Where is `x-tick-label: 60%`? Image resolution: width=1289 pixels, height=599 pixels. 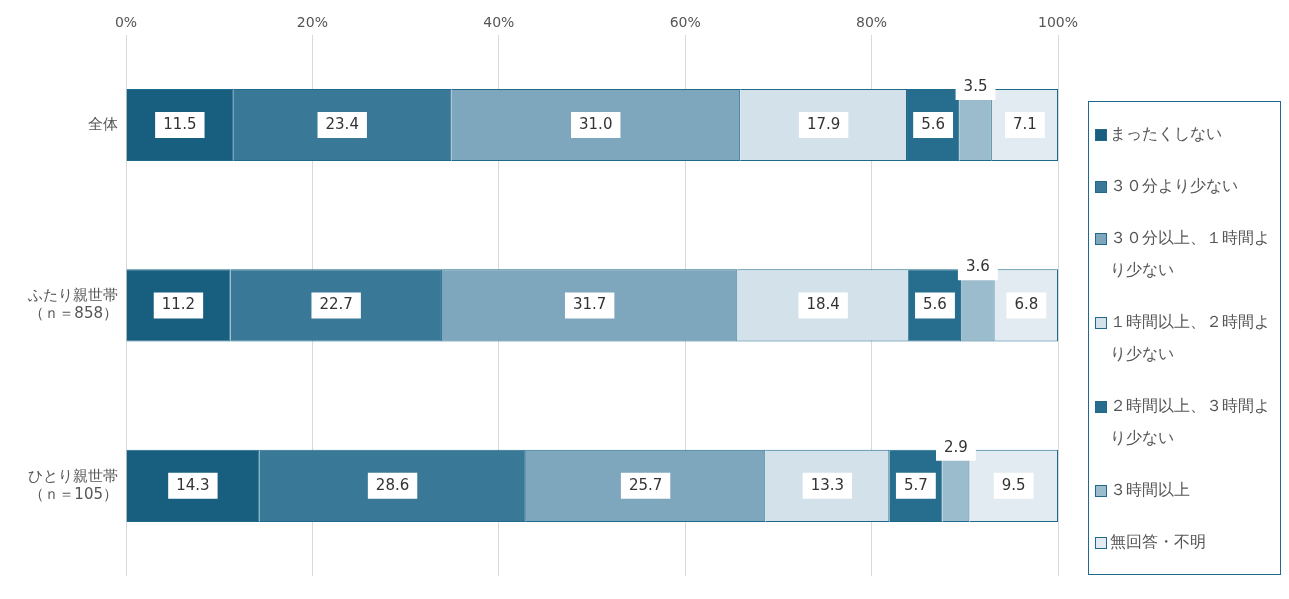
x-tick-label: 60% is located at coordinates (685, 22).